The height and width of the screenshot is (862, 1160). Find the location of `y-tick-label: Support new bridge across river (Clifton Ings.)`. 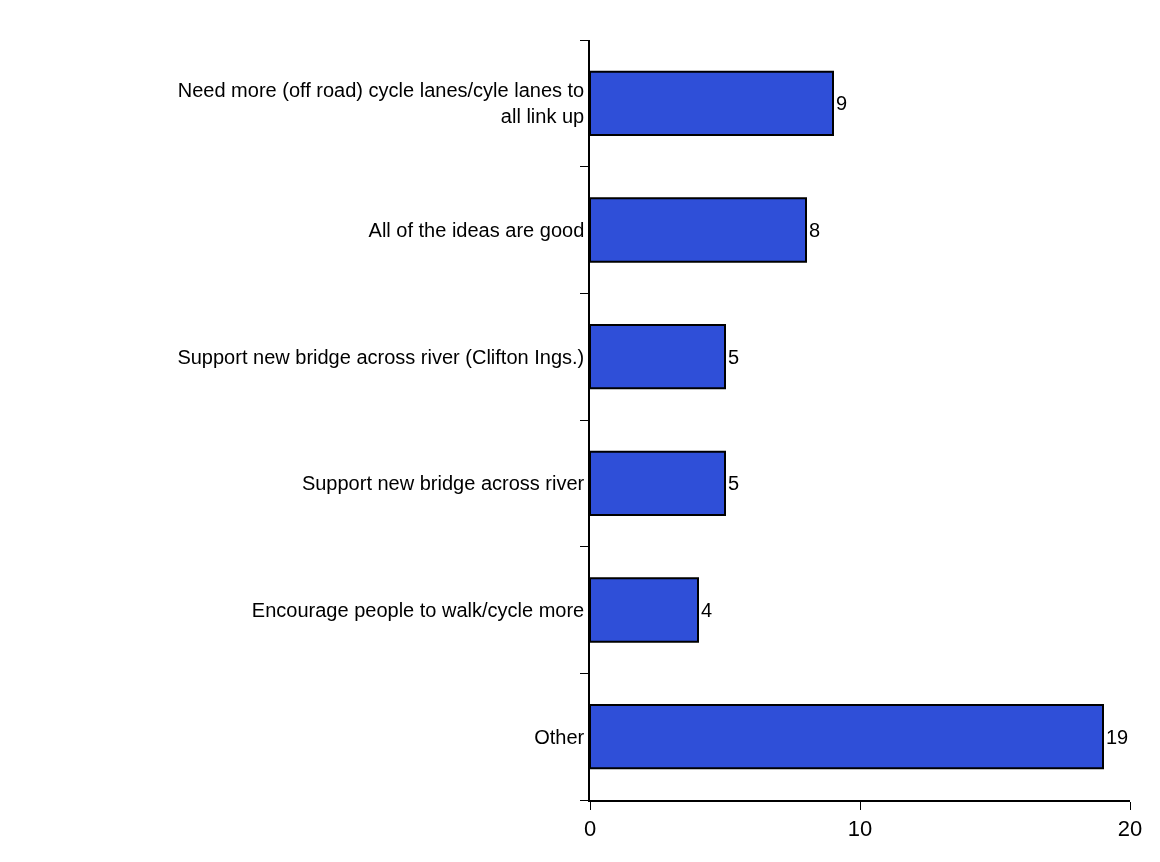

y-tick-label: Support new bridge across river (Clifton Ings.) is located at coordinates (381, 356).